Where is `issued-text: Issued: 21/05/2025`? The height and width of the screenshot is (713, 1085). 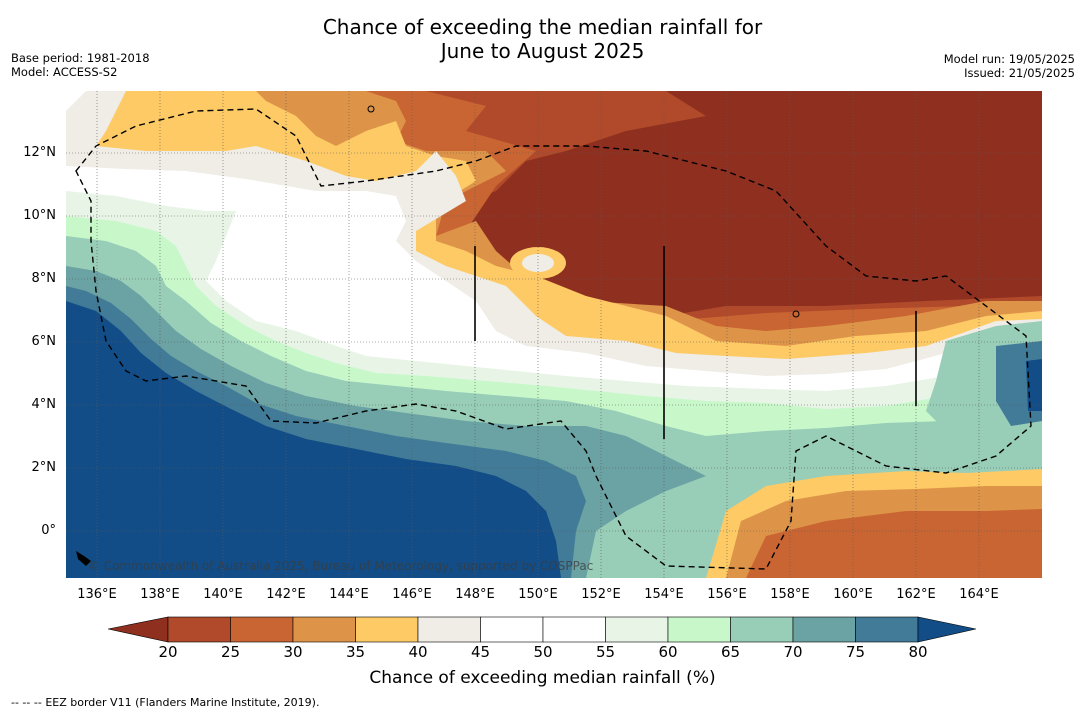 issued-text: Issued: 21/05/2025 is located at coordinates (1019, 73).